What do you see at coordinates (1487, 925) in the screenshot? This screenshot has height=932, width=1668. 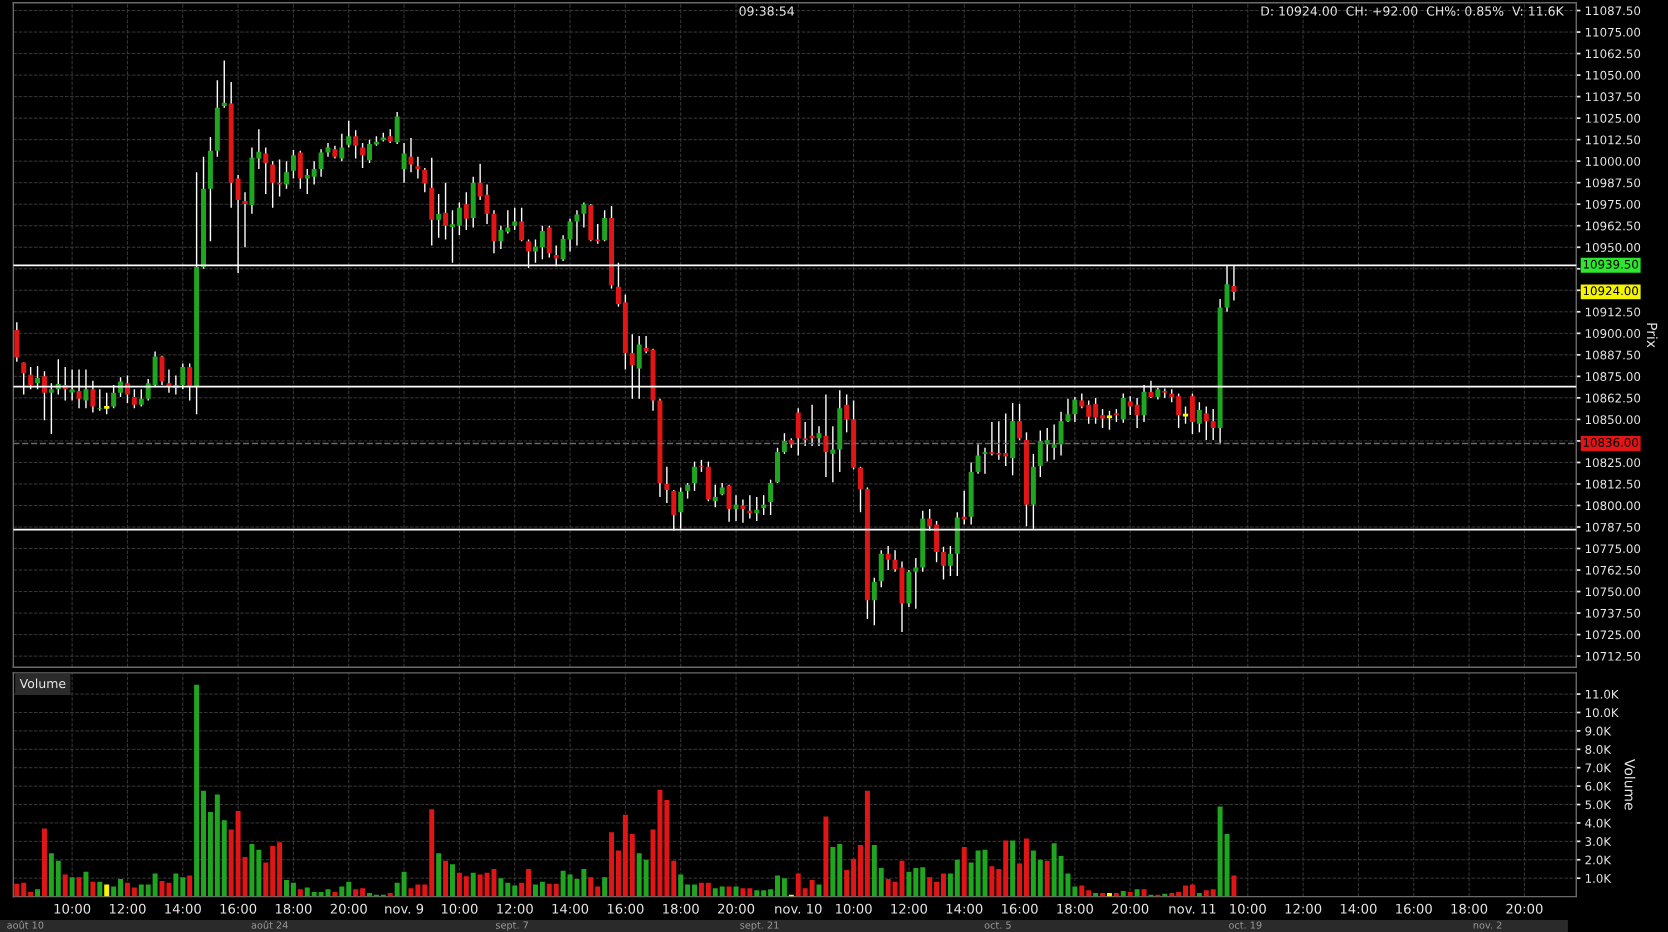 I see `text: nov. 2` at bounding box center [1487, 925].